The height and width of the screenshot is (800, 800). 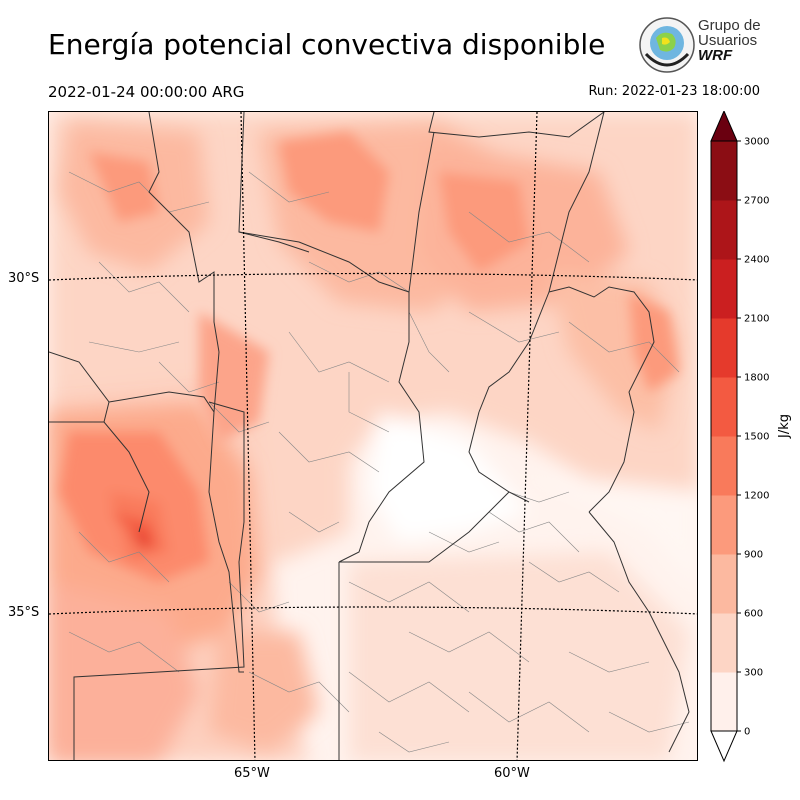 I want to click on logo-line-3: WRF, so click(x=715, y=55).